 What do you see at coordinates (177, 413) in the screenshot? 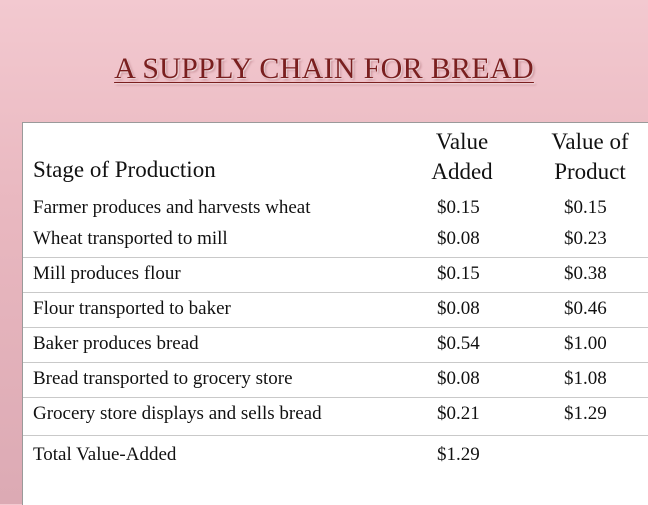
I see `row-stage: Grocery store displays and sells bread` at bounding box center [177, 413].